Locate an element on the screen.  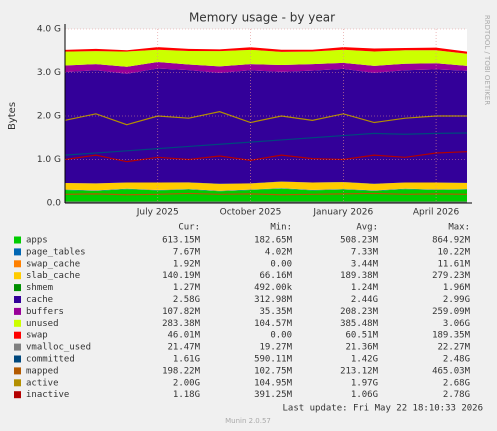
legend-value: 46.01M is located at coordinates (183, 336).